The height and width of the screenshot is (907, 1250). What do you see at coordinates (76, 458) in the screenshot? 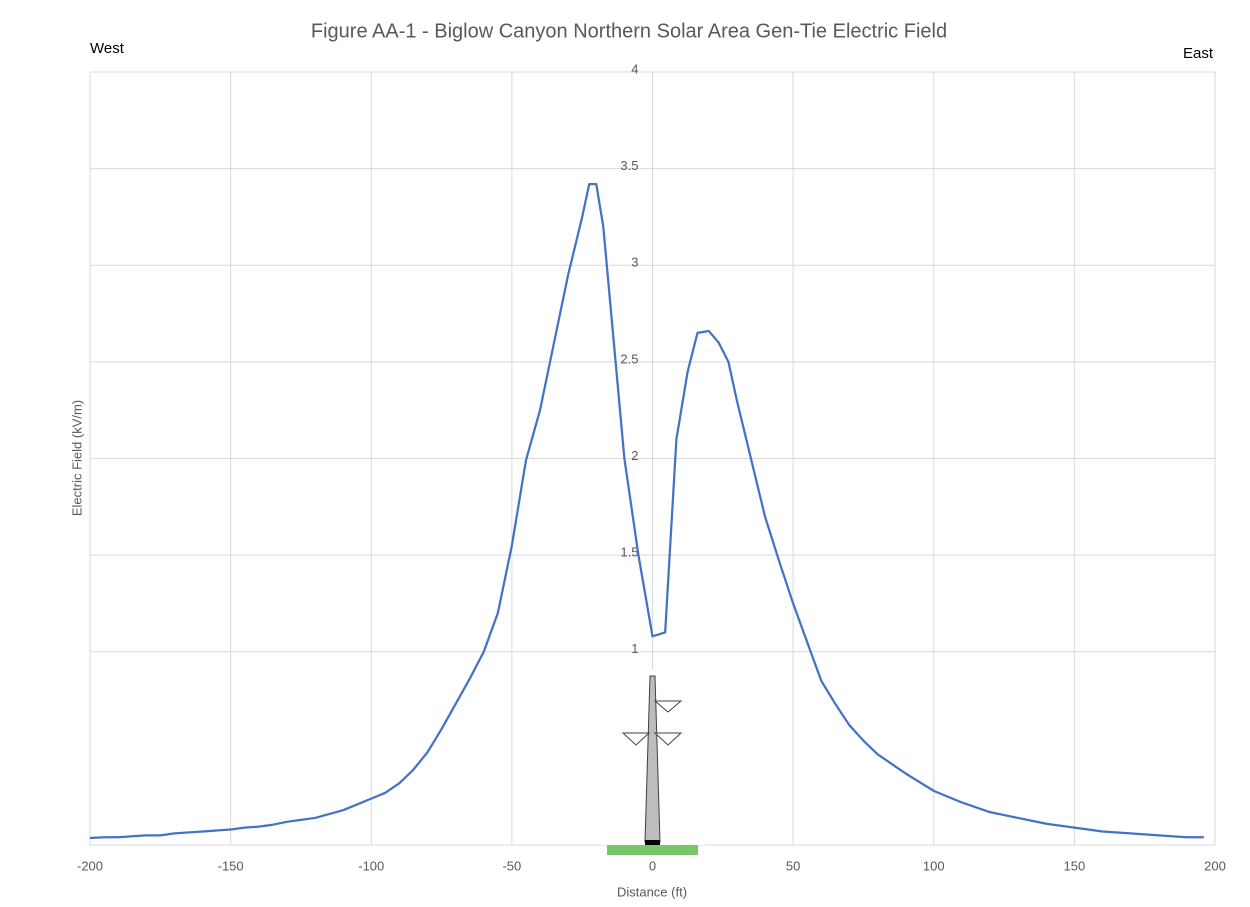
I see `y-axis-label: Electric Field (kV/m)` at bounding box center [76, 458].